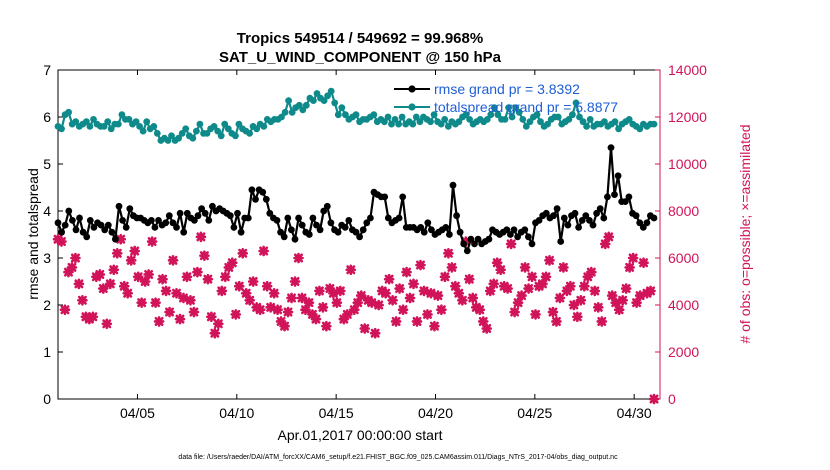 The image size is (830, 470). Describe the element at coordinates (687, 117) in the screenshot. I see `right-tick-label: 12000` at that location.